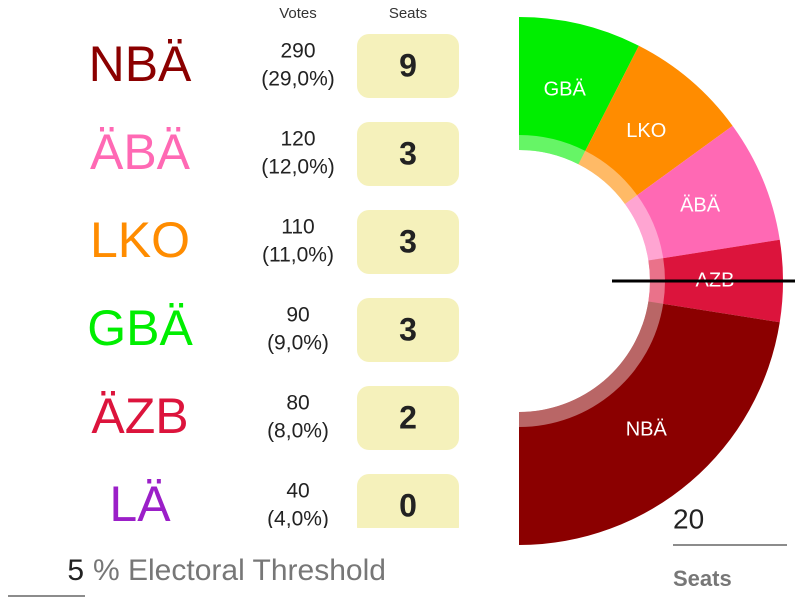 The height and width of the screenshot is (600, 795). I want to click on party-seats: 2, so click(408, 417).